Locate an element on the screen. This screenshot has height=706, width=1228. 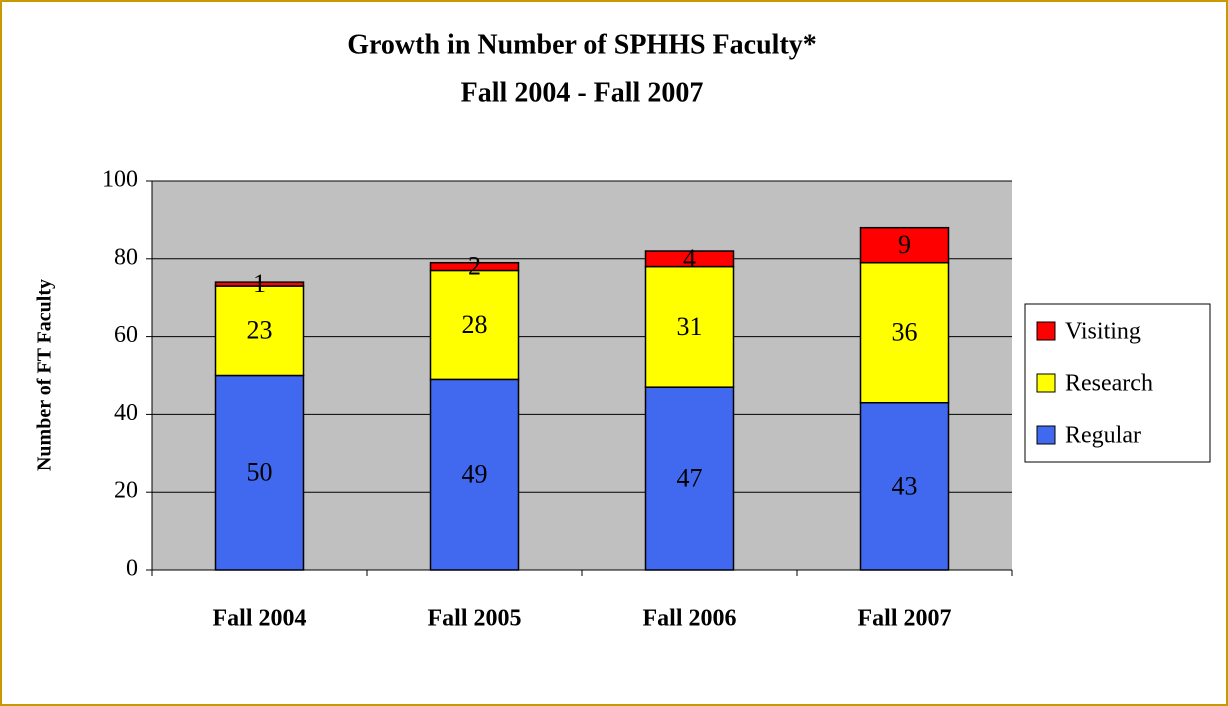
data-label: 2 is located at coordinates (474, 266).